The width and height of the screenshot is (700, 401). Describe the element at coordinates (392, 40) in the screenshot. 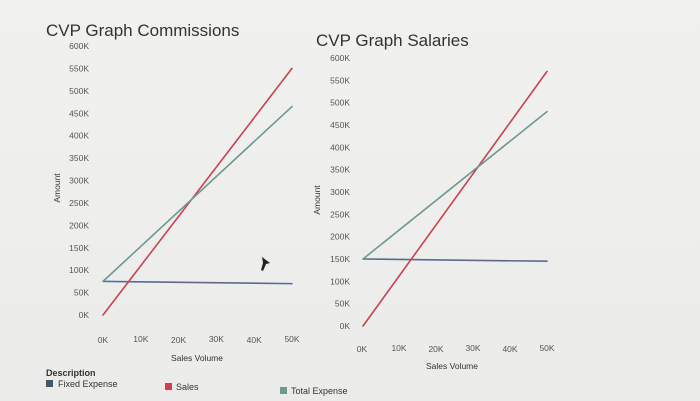

I see `chart-title: CVP Graph Salaries` at that location.